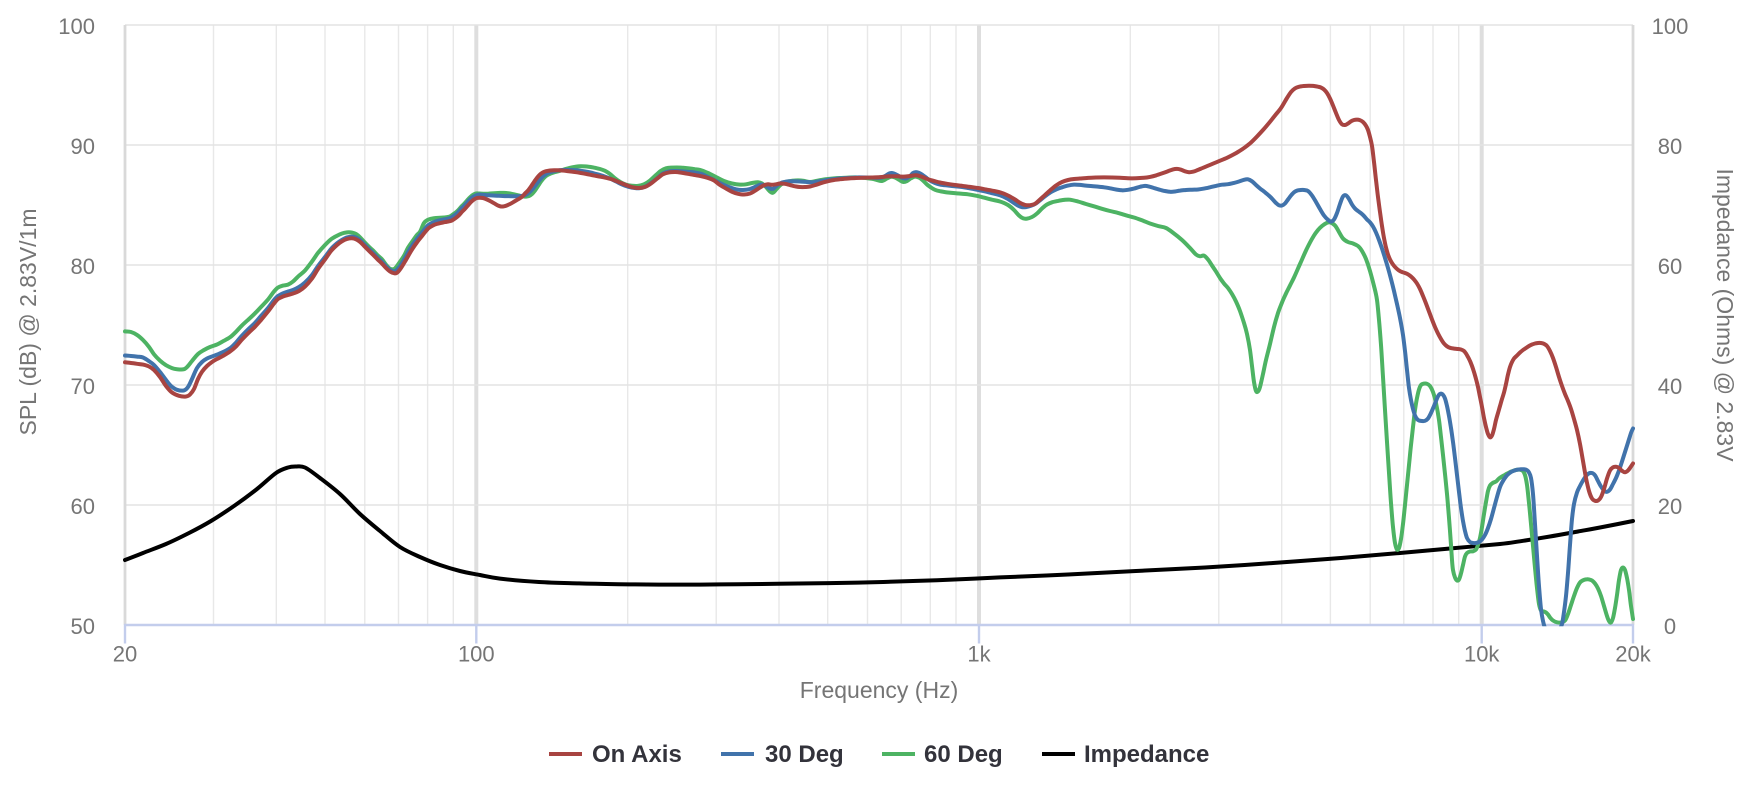 This screenshot has height=787, width=1758. What do you see at coordinates (879, 690) in the screenshot?
I see `svg-text: Frequency (Hz)` at bounding box center [879, 690].